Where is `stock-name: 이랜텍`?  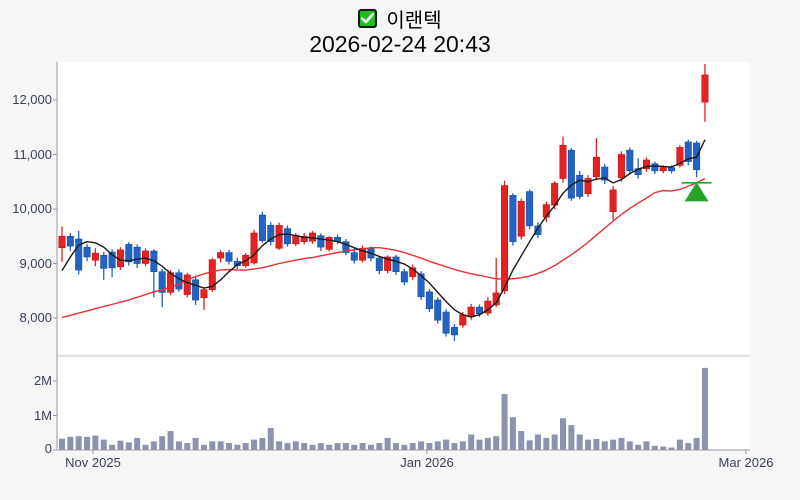
stock-name: 이랜텍 is located at coordinates (414, 20).